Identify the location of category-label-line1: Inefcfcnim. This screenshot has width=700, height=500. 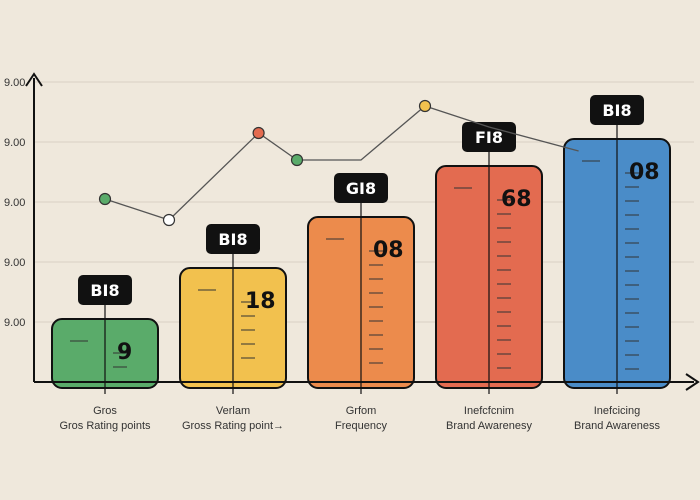
(489, 411).